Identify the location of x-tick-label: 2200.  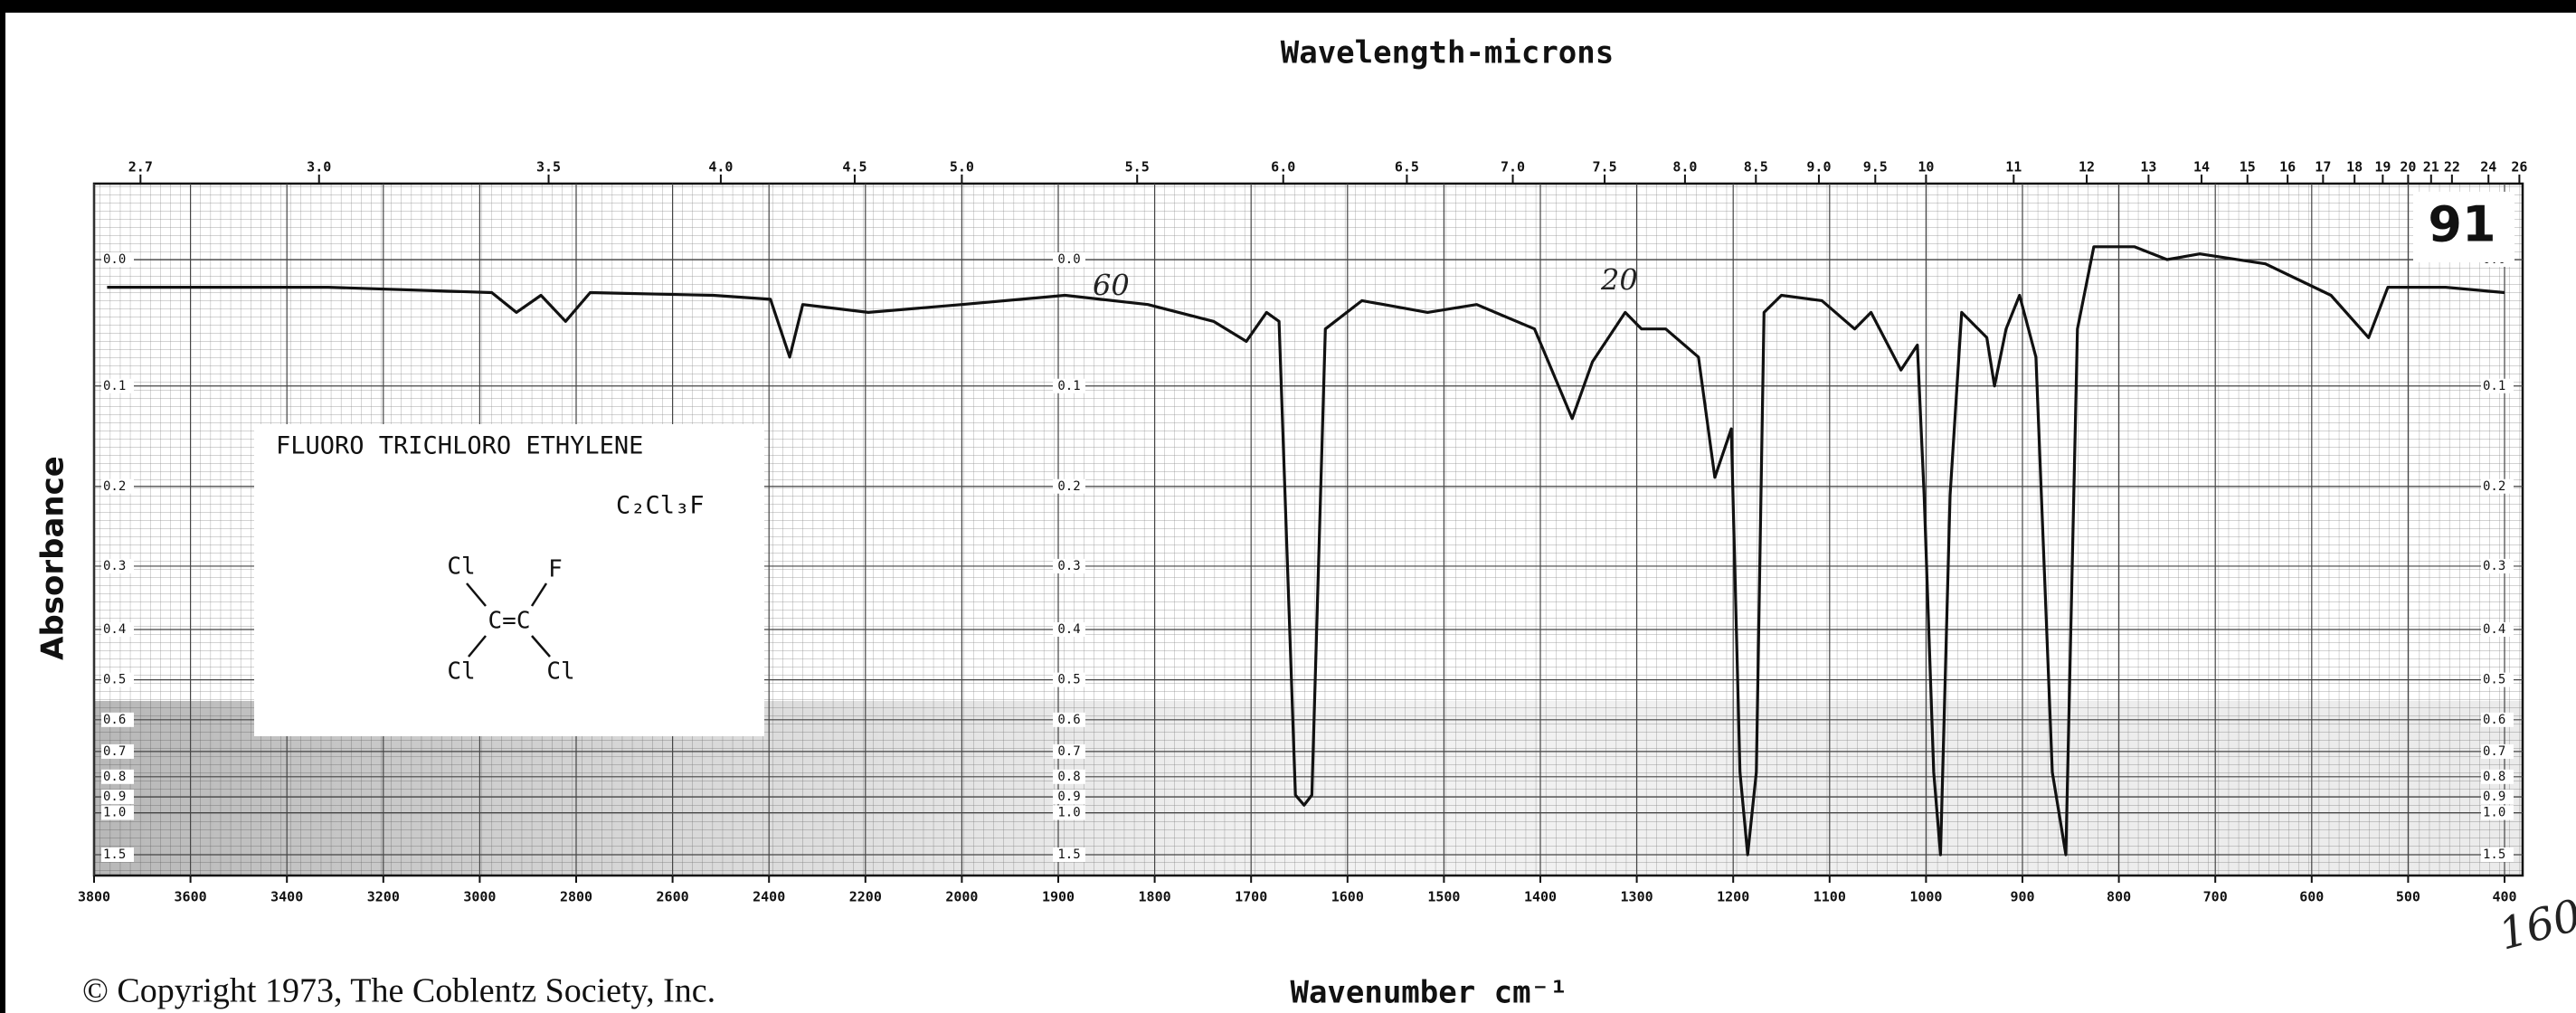
(865, 897).